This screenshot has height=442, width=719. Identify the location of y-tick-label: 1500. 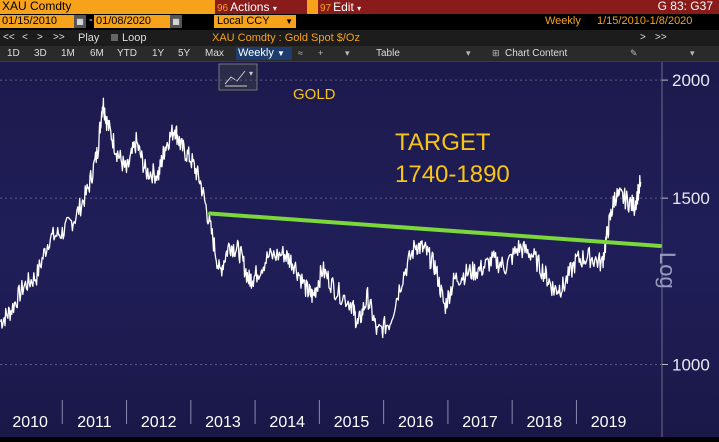
(691, 198).